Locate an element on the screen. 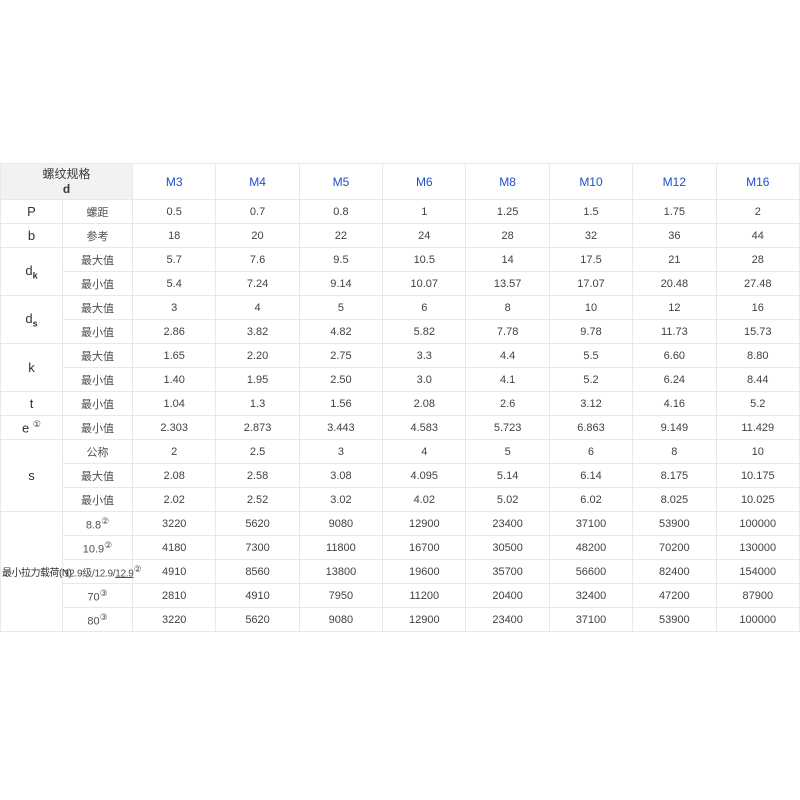 The height and width of the screenshot is (800, 800). value-cell: 23400 is located at coordinates (507, 619).